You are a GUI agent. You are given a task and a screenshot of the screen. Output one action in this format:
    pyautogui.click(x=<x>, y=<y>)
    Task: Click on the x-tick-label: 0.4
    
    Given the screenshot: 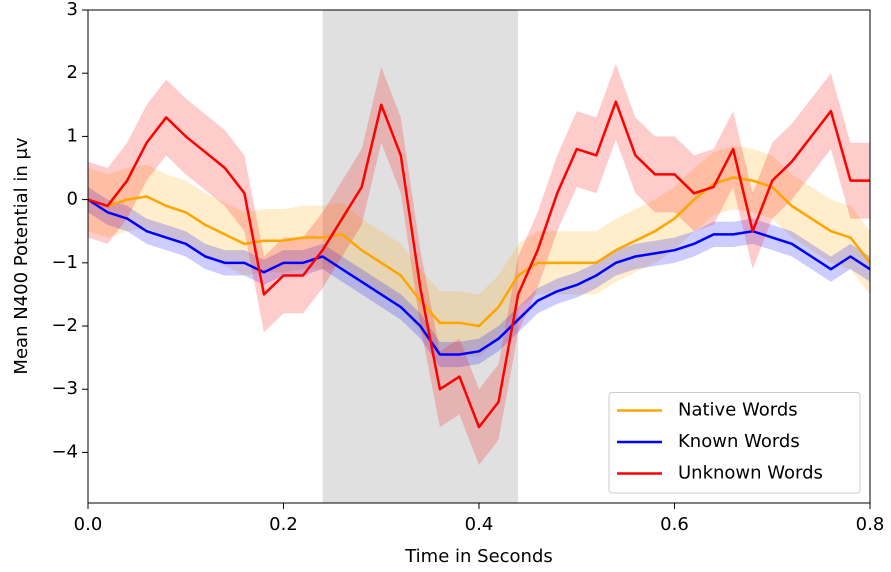 What is the action you would take?
    pyautogui.click(x=479, y=524)
    